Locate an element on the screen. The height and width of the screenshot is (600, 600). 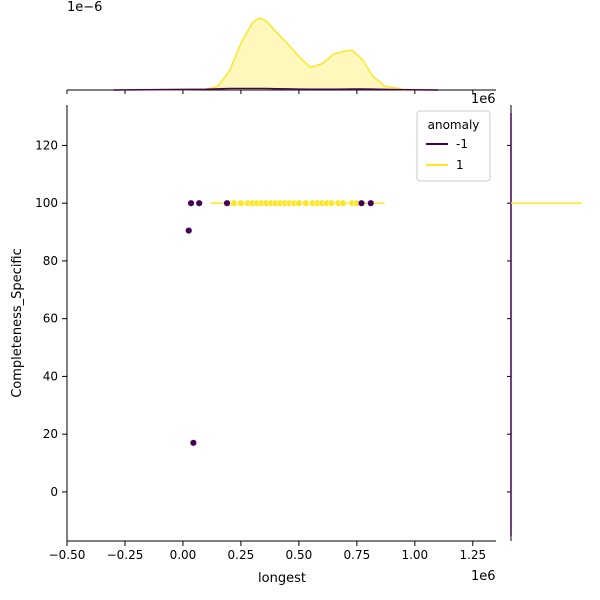
y-tick-label: 0 is located at coordinates (54, 492).